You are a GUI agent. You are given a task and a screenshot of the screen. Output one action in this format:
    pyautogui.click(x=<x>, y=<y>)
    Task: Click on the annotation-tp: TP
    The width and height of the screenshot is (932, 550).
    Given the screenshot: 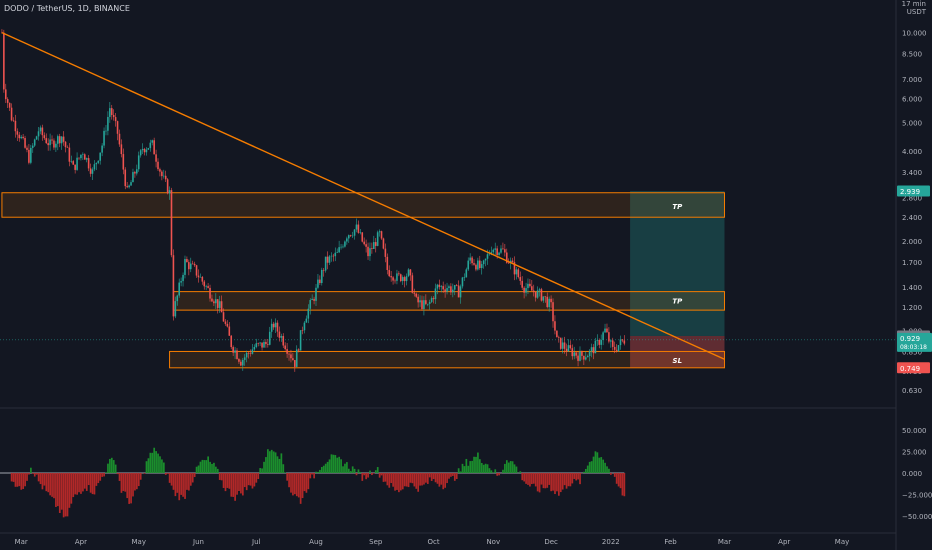 What is the action you would take?
    pyautogui.click(x=677, y=207)
    